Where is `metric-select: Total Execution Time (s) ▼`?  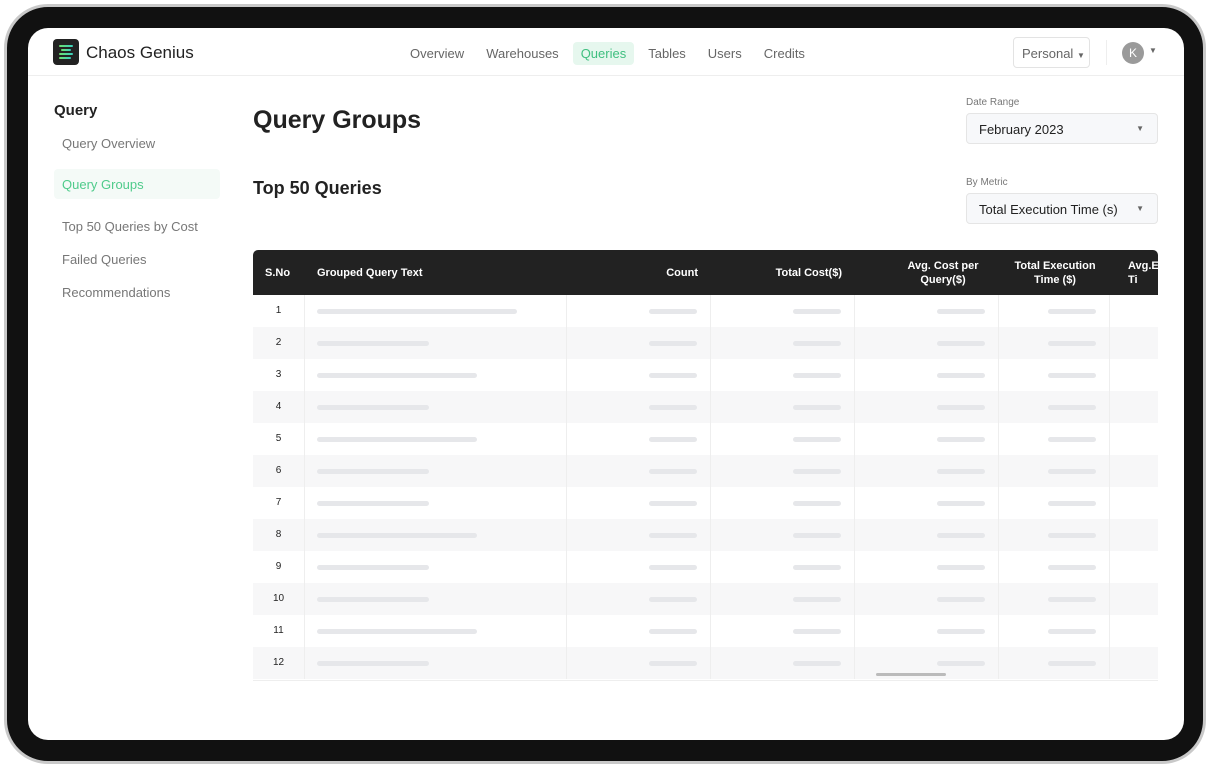
metric-select: Total Execution Time (s) ▼ is located at coordinates (1062, 208).